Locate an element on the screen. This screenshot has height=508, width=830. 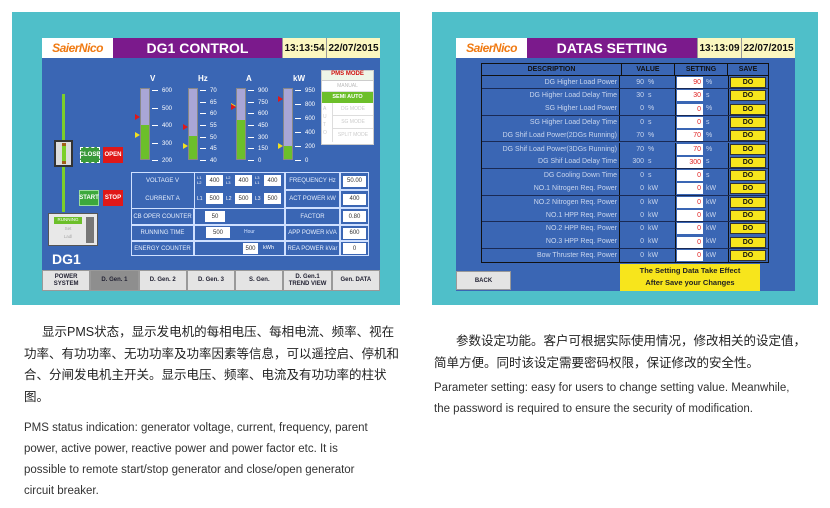
stop-button: STOP is located at coordinates (113, 198).